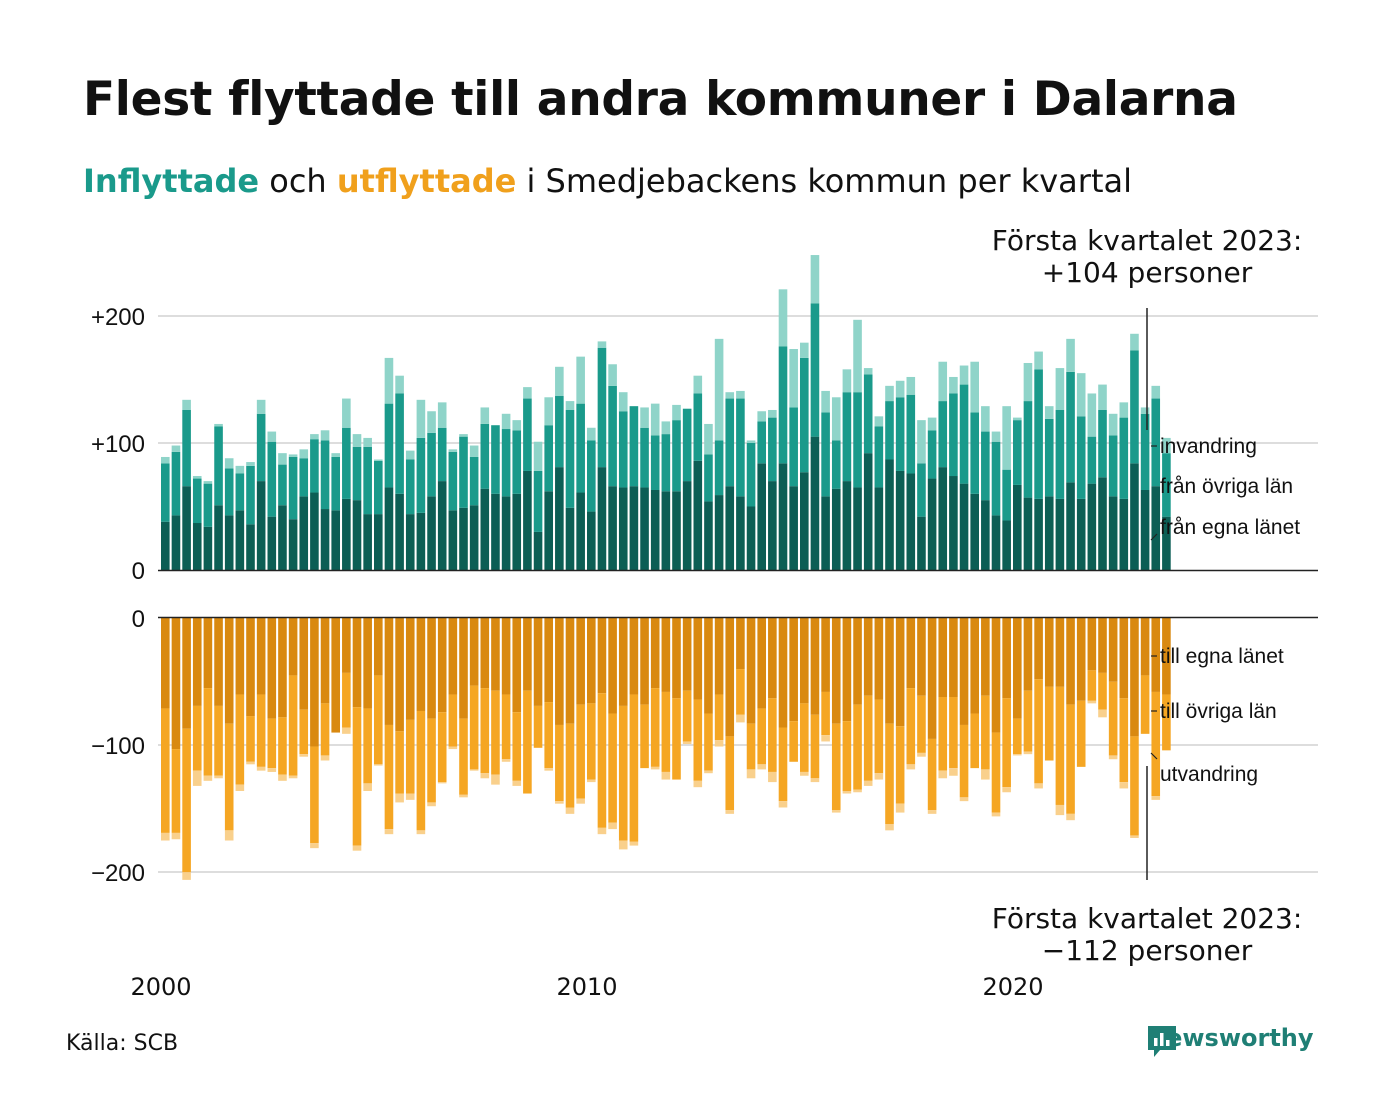 The width and height of the screenshot is (1400, 1120). What do you see at coordinates (118, 444) in the screenshot?
I see `upper-ytick-100: +100` at bounding box center [118, 444].